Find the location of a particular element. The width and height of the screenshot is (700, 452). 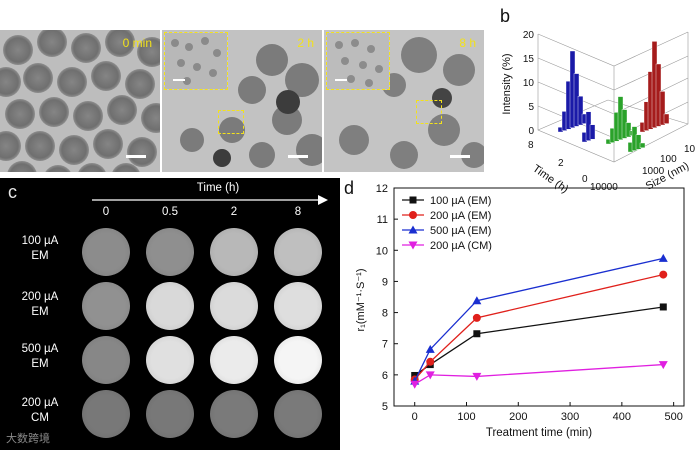

time-label: 0 min is located at coordinates (137, 43).